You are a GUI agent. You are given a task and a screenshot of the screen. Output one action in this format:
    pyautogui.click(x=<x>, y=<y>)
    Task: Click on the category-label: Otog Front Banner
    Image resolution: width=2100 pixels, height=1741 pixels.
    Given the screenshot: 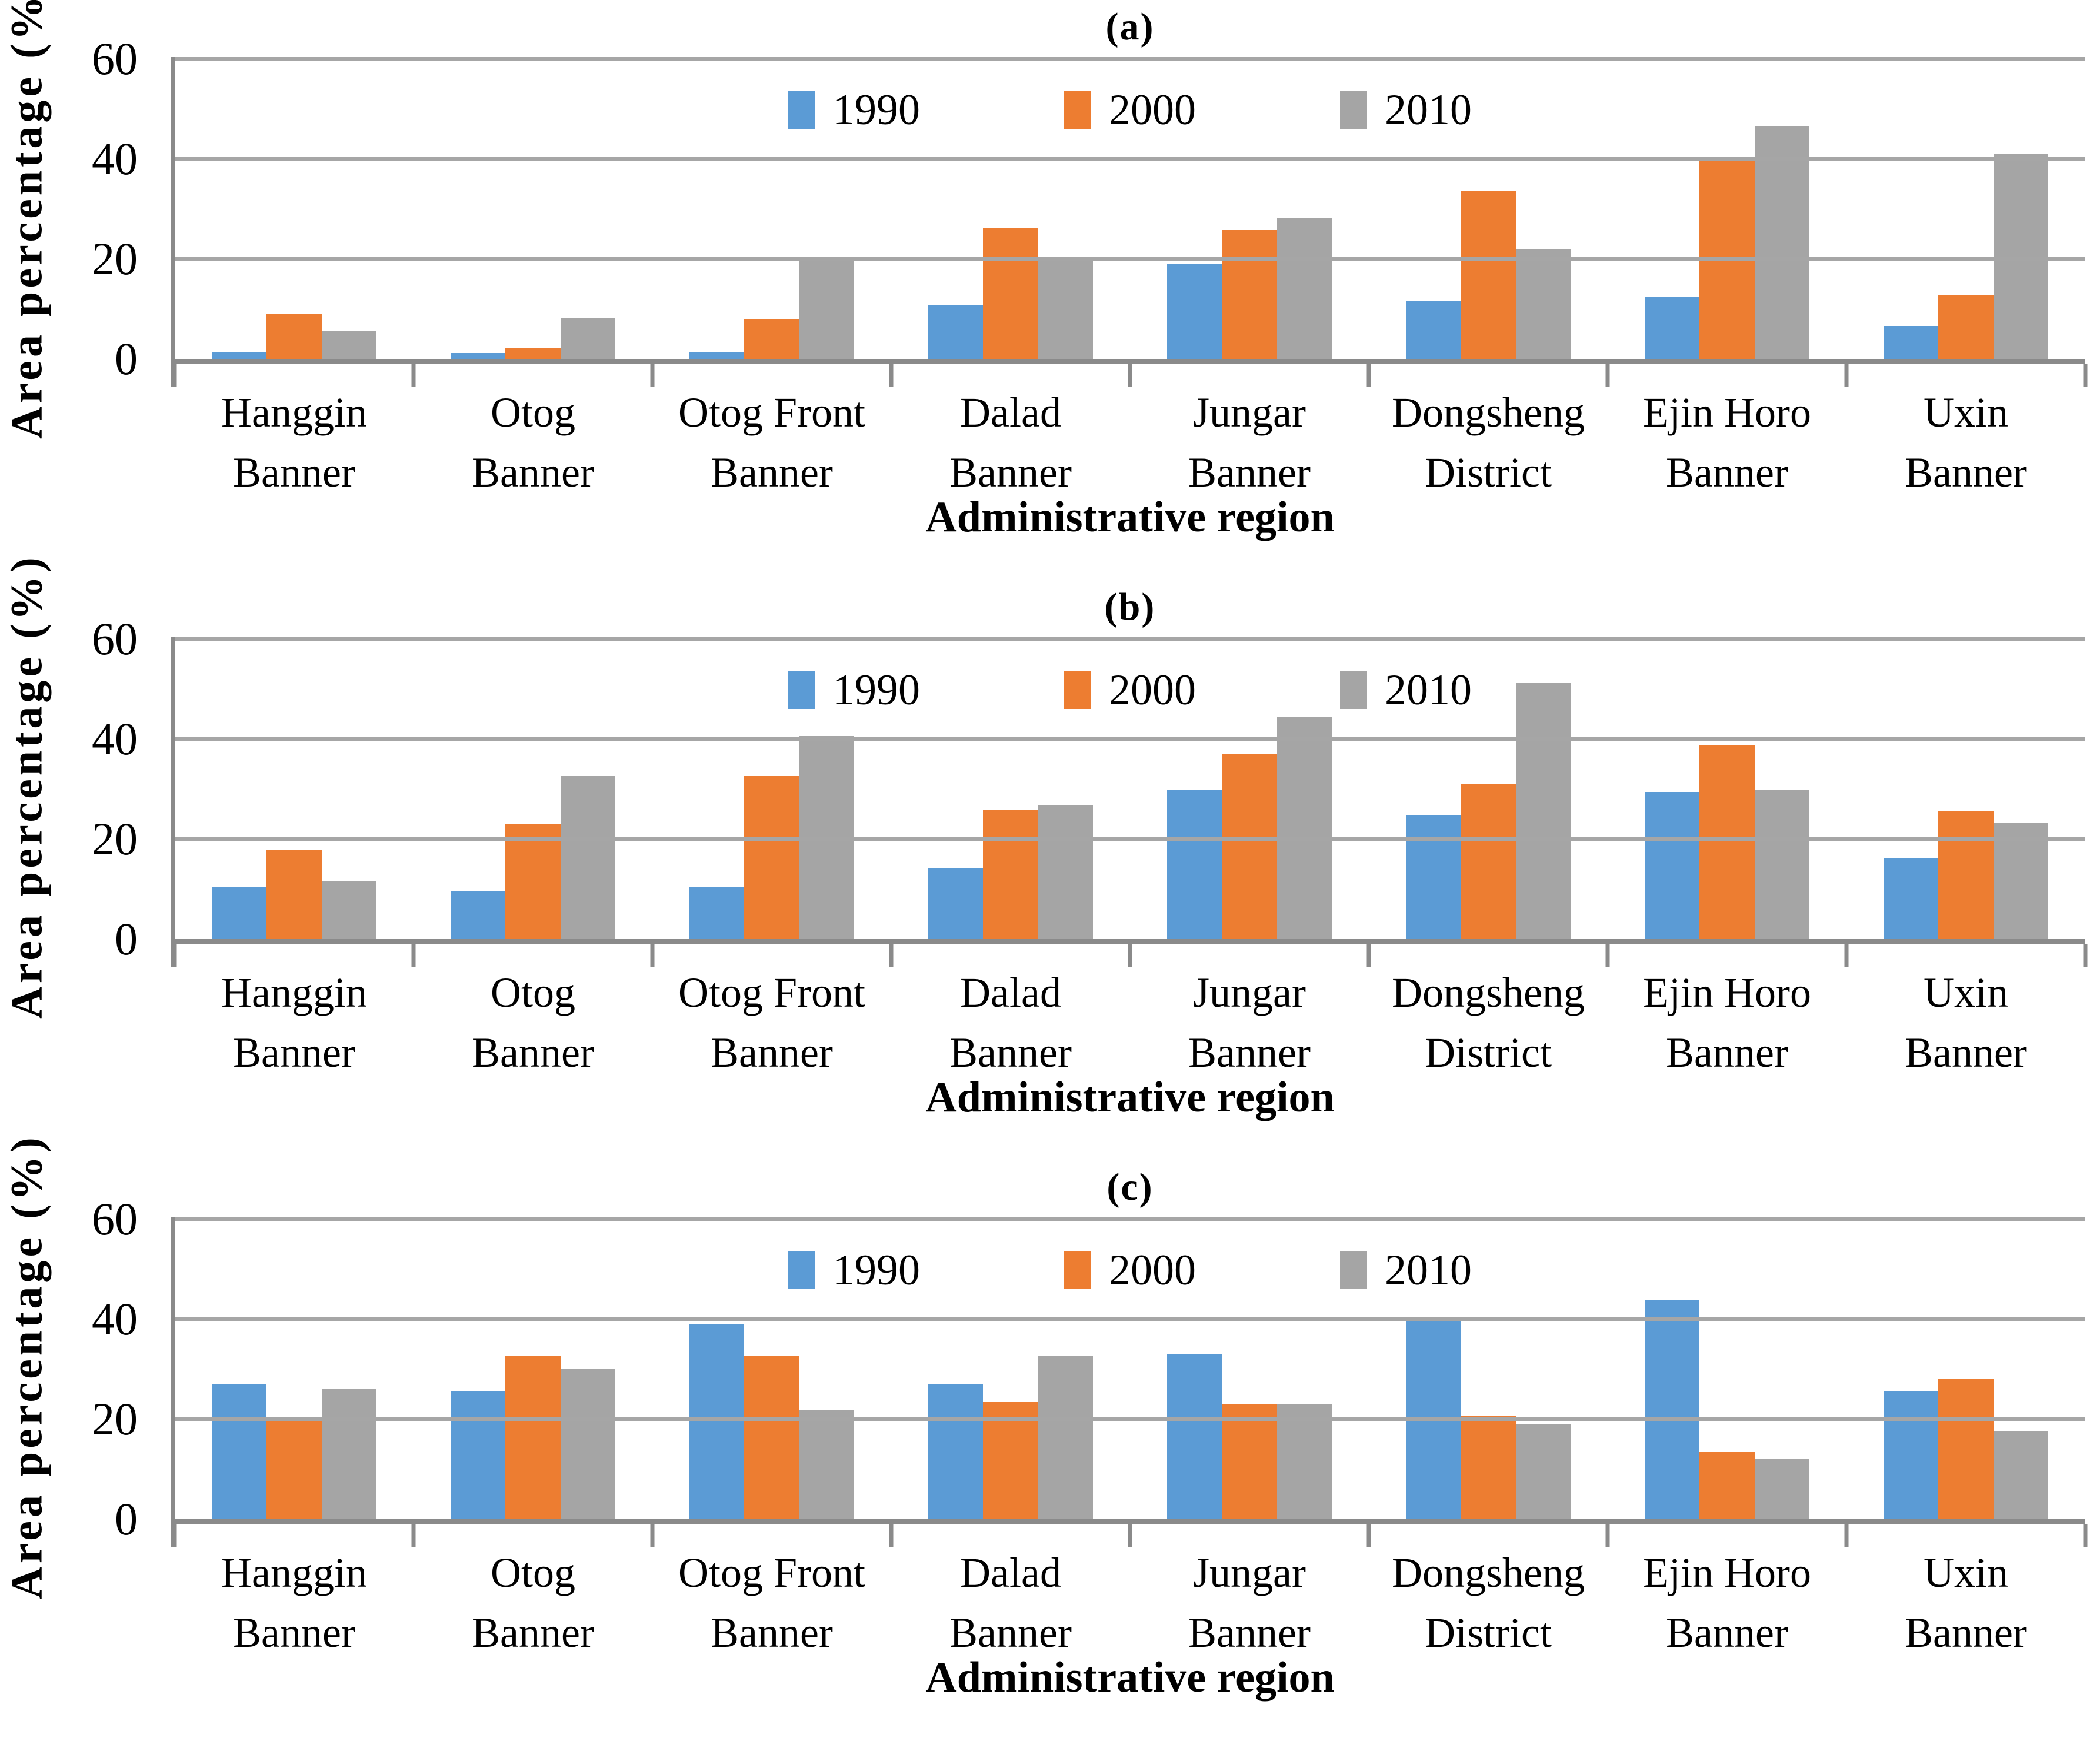 What is the action you would take?
    pyautogui.click(x=771, y=1023)
    